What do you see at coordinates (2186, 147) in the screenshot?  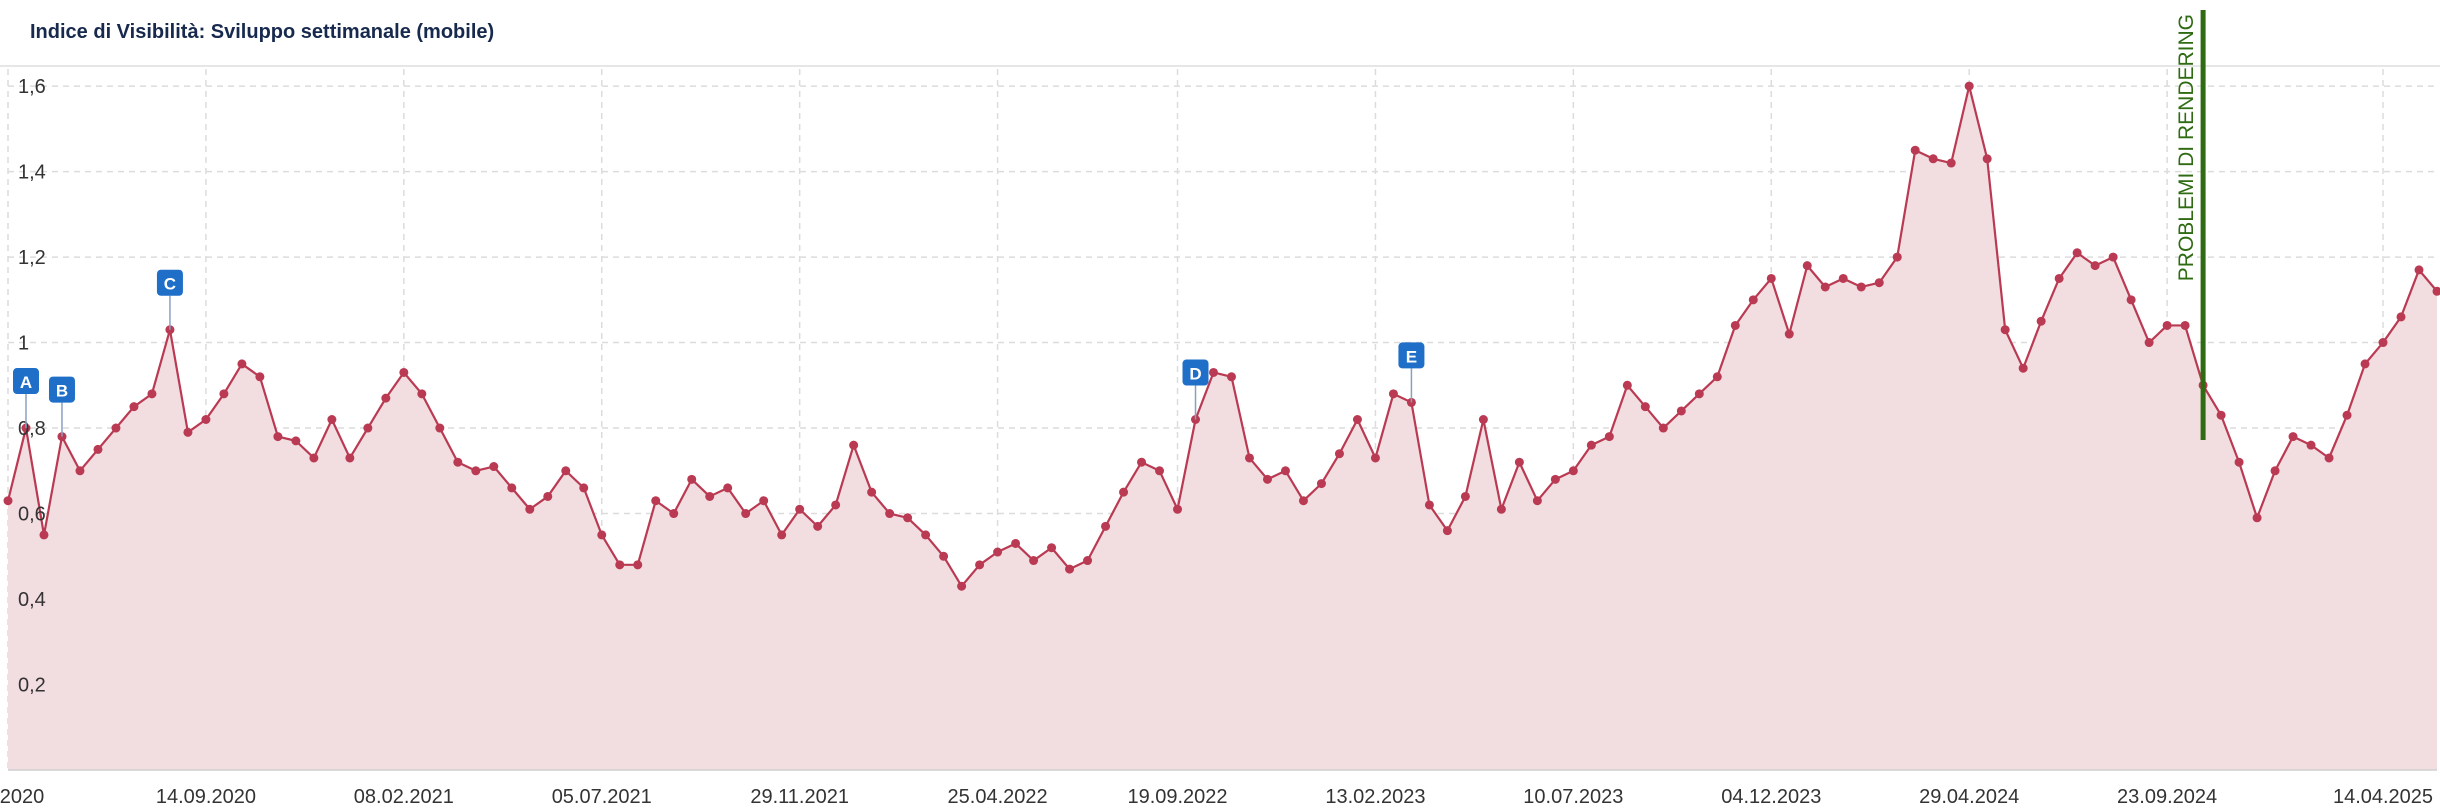 I see `annotation-text: PROBLEMI DI RENDERING` at bounding box center [2186, 147].